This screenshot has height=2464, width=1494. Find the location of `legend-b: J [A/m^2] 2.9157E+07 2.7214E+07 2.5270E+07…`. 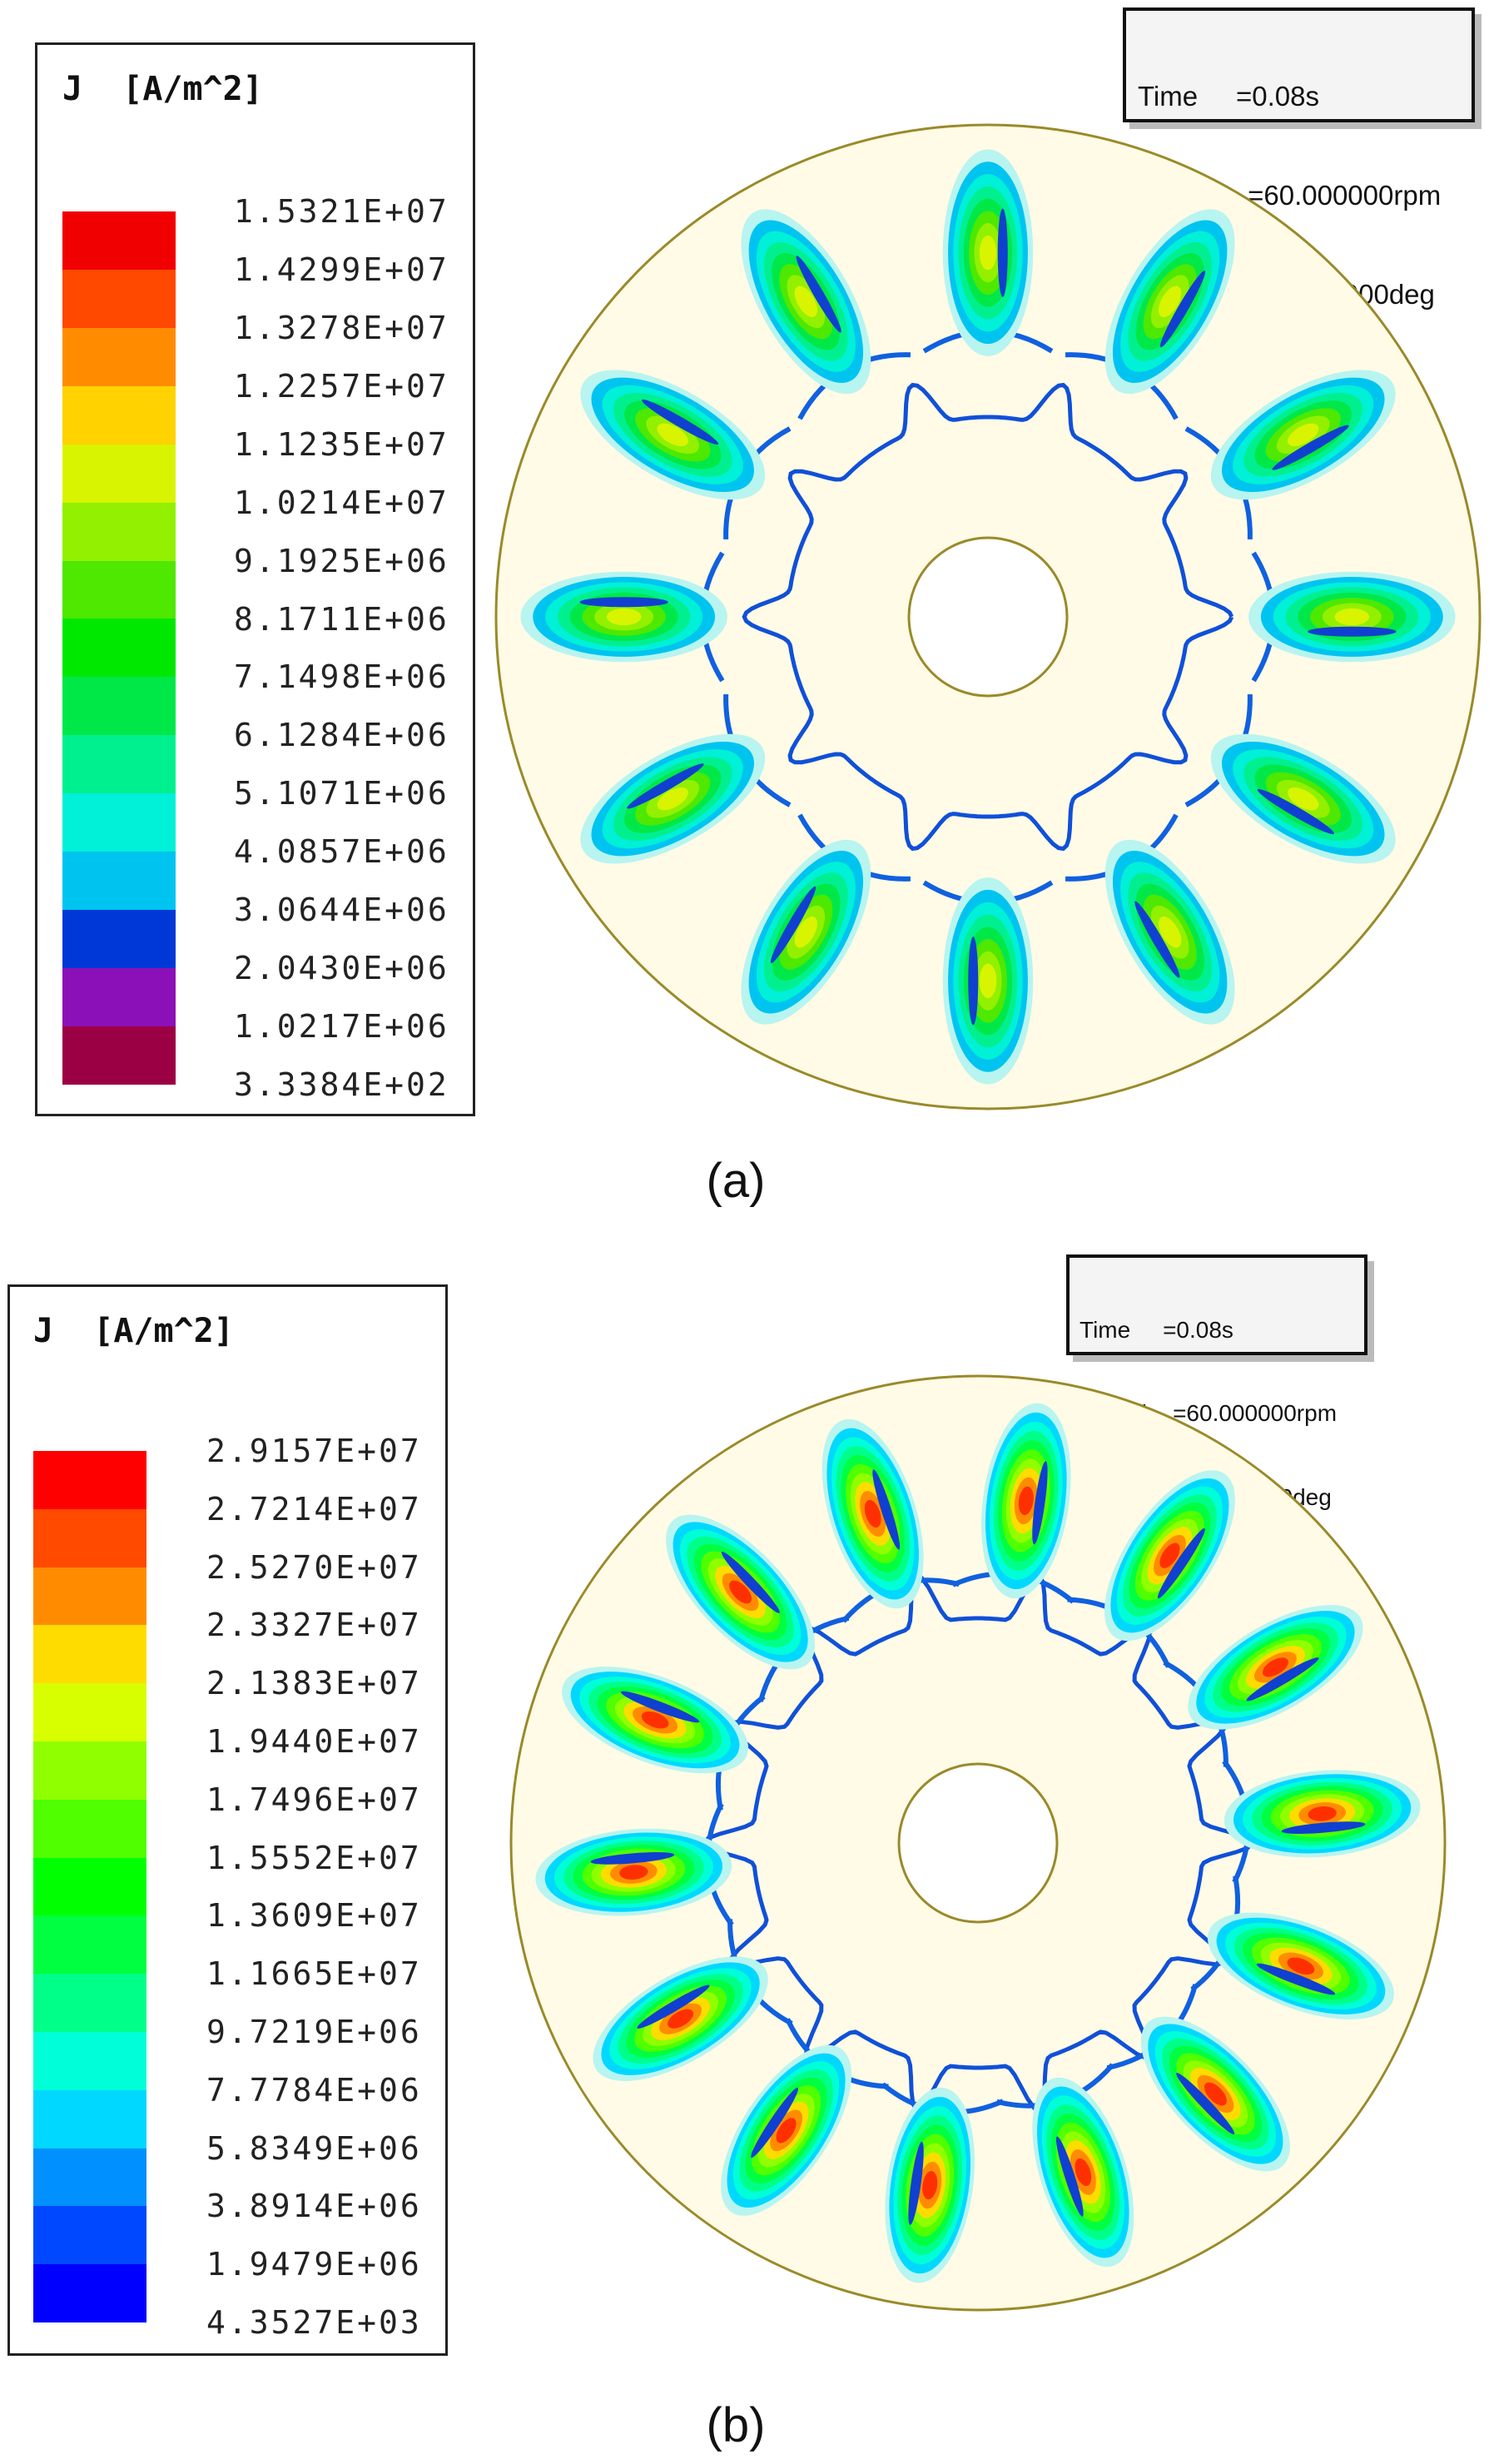

legend-b: J [A/m^2] 2.9157E+07 2.7214E+07 2.5270E+07… is located at coordinates (227, 1820).